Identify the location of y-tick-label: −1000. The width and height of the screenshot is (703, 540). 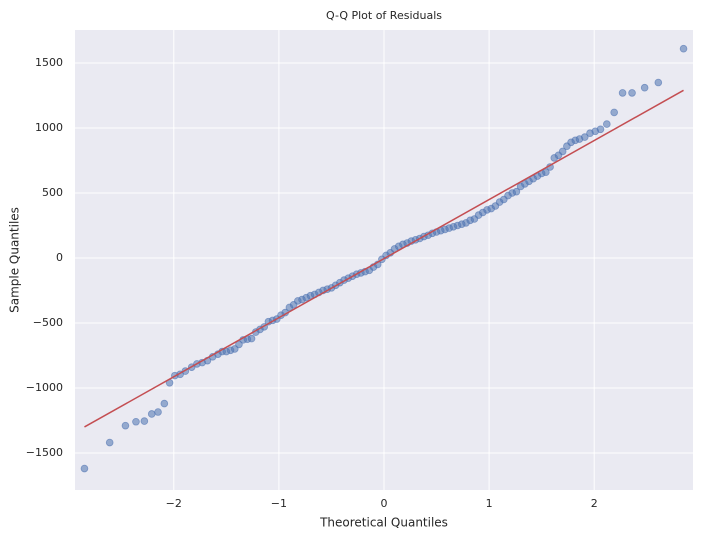
(44, 387).